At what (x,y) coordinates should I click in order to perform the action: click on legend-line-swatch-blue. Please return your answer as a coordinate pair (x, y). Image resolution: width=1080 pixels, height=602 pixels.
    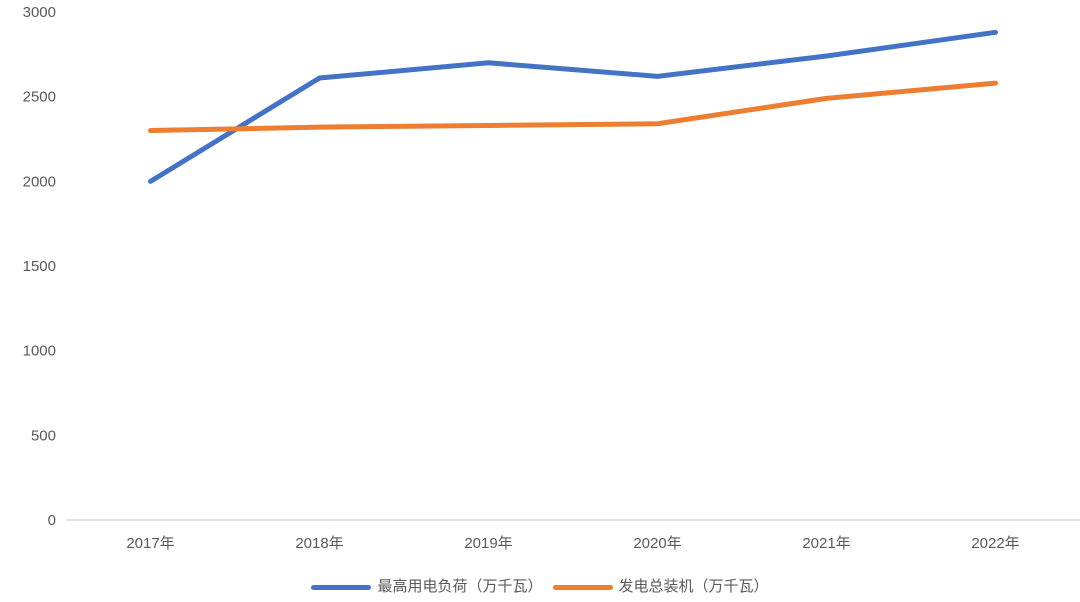
    Looking at the image, I should click on (341, 587).